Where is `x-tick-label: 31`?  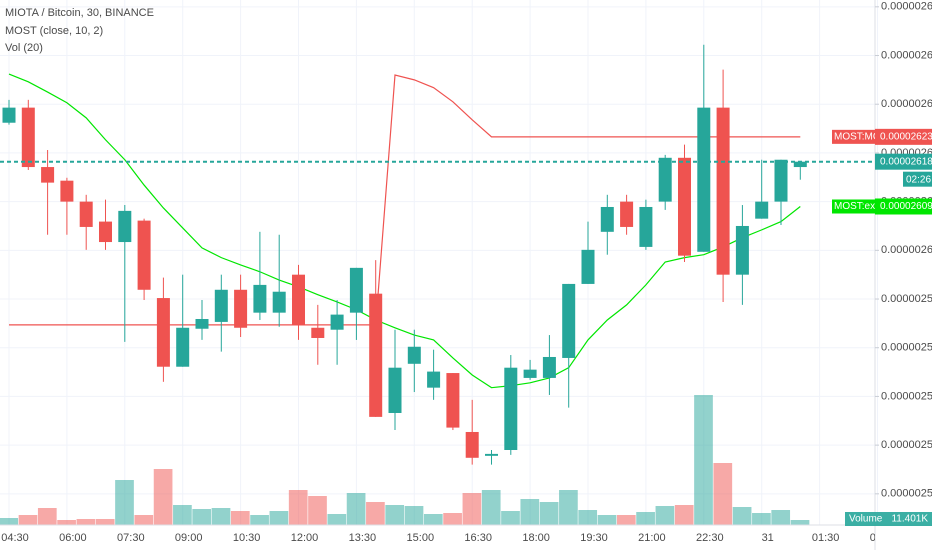 x-tick-label: 31 is located at coordinates (768, 538).